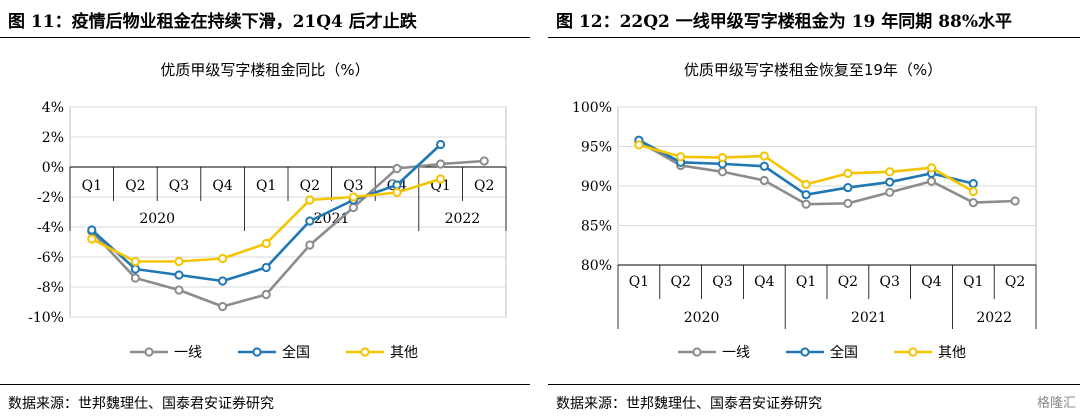 The width and height of the screenshot is (1080, 418). Describe the element at coordinates (50, 258) in the screenshot. I see `y-tick-label: -6%` at that location.